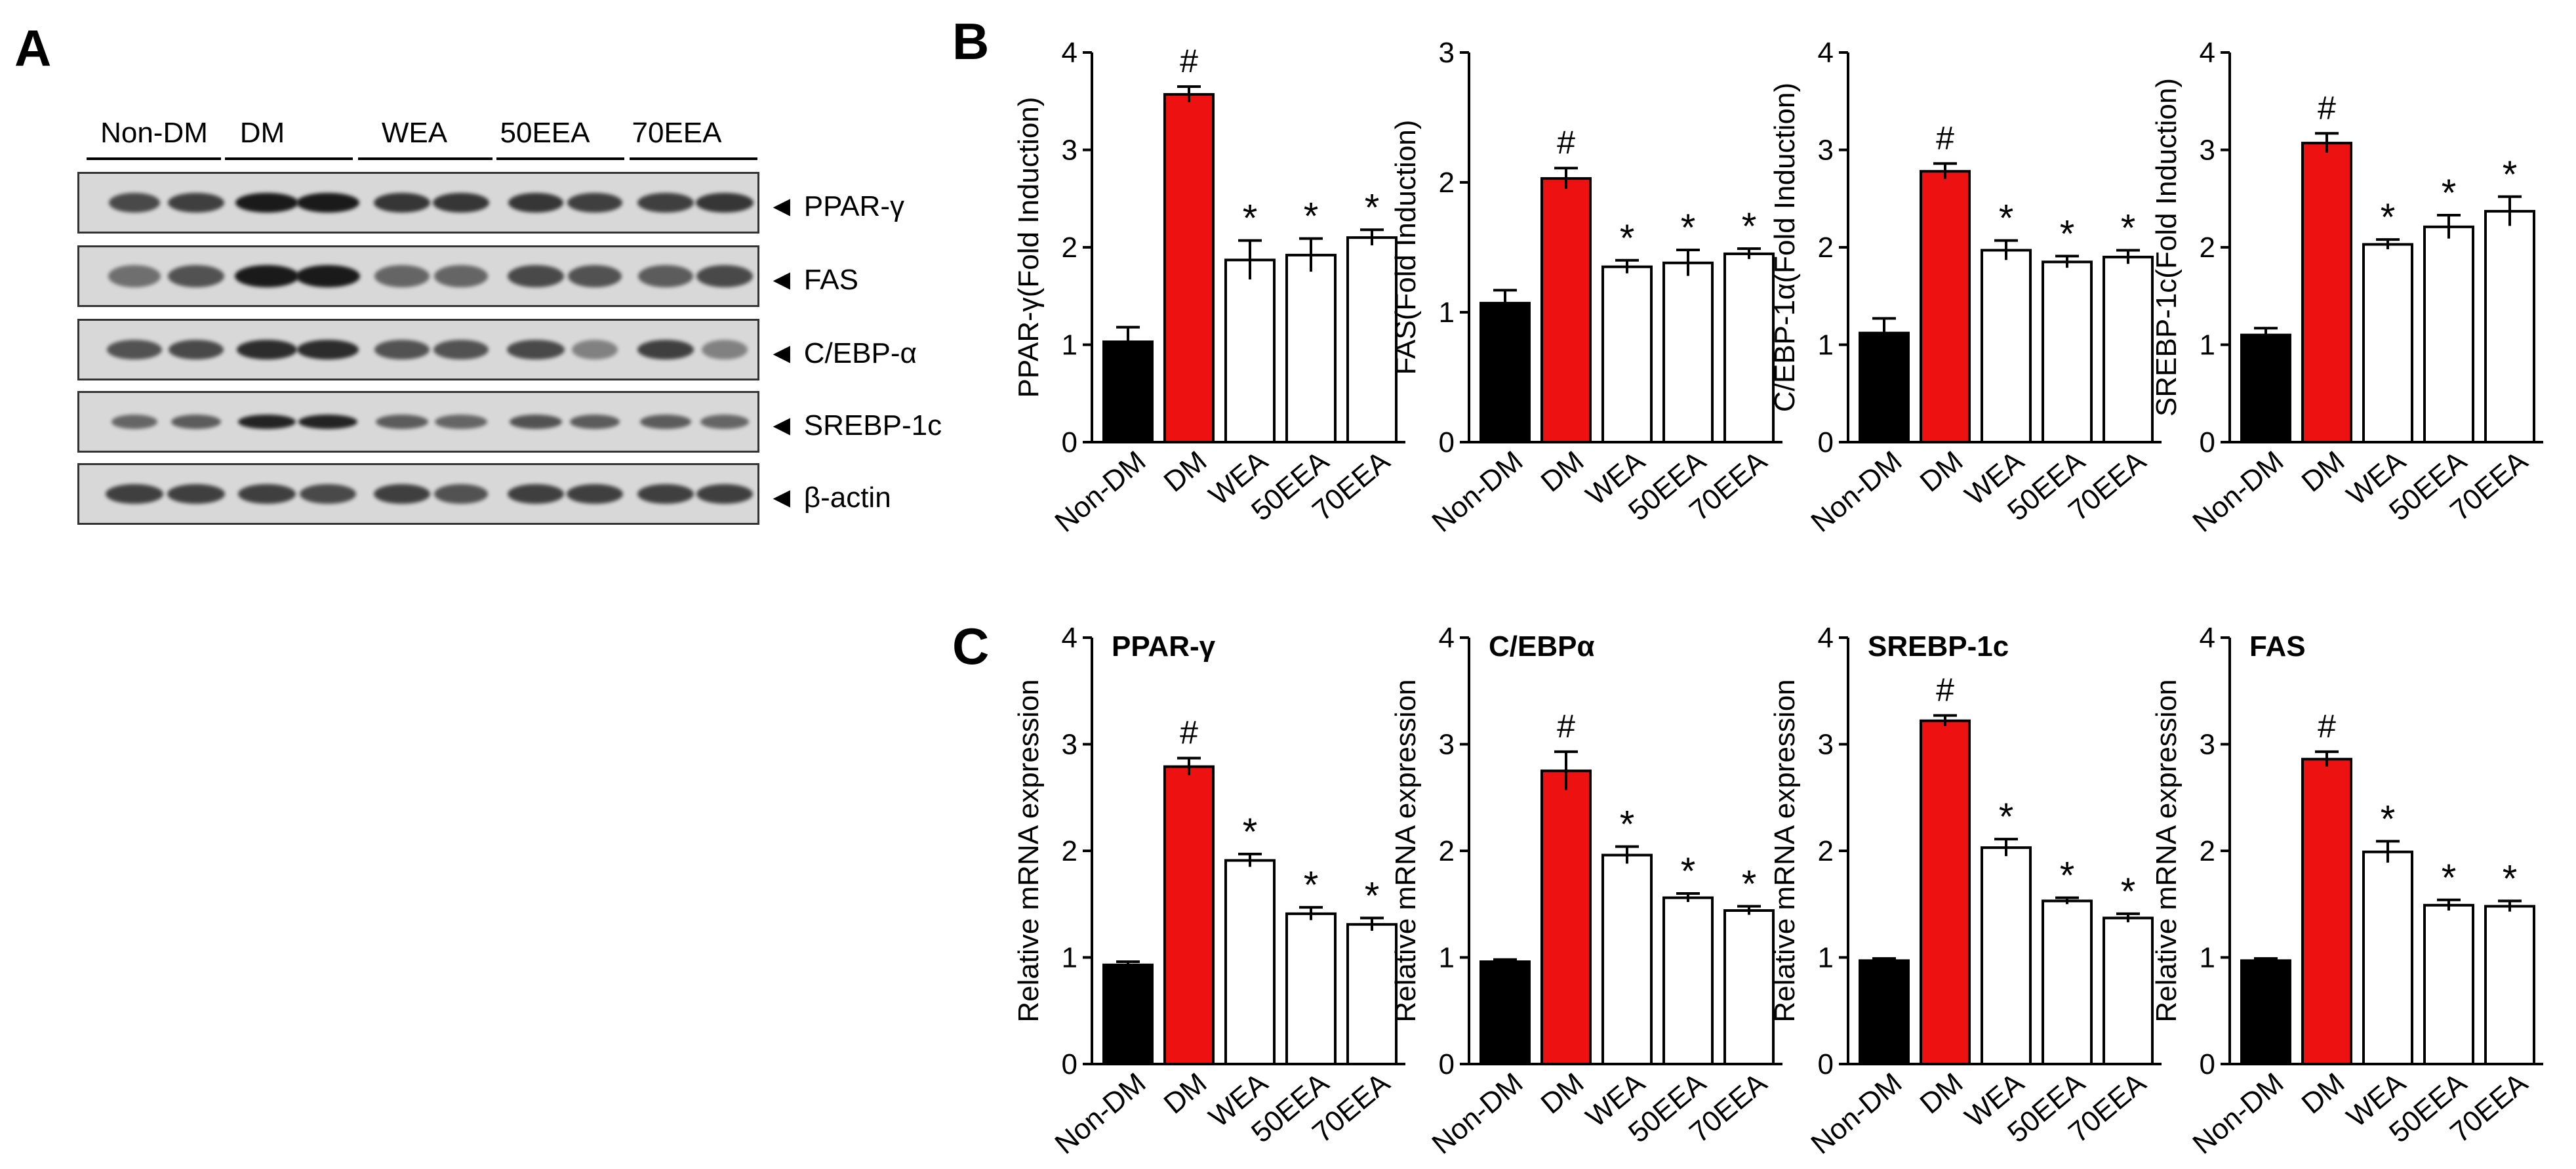  I want to click on panel-letter-b: B, so click(971, 41).